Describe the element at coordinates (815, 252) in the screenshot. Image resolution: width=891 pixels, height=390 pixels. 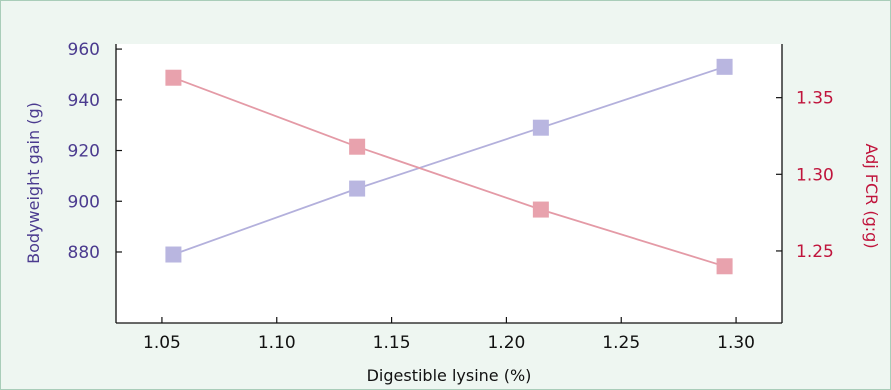
I see `y-right-tick-label: 1.25` at that location.